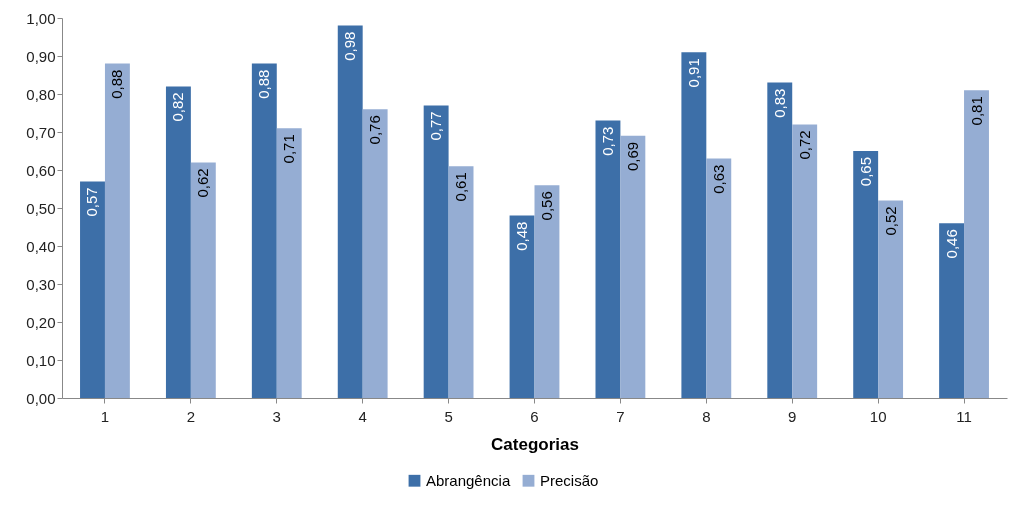  I want to click on data-label: 0,77, so click(436, 126).